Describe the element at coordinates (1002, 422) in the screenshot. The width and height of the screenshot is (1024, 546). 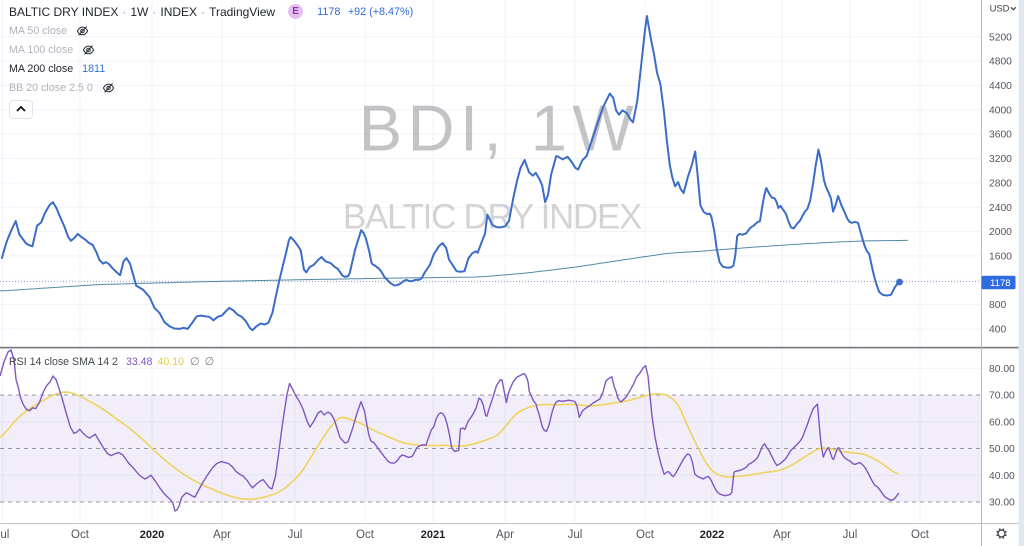
I see `svg-text: 60.00` at that location.